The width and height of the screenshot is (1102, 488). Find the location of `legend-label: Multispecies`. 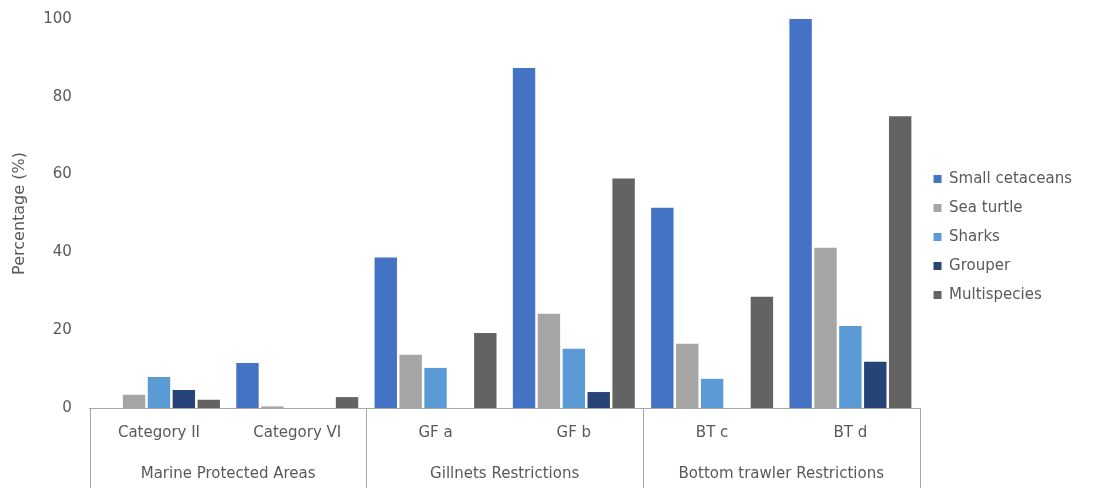

legend-label: Multispecies is located at coordinates (995, 293).